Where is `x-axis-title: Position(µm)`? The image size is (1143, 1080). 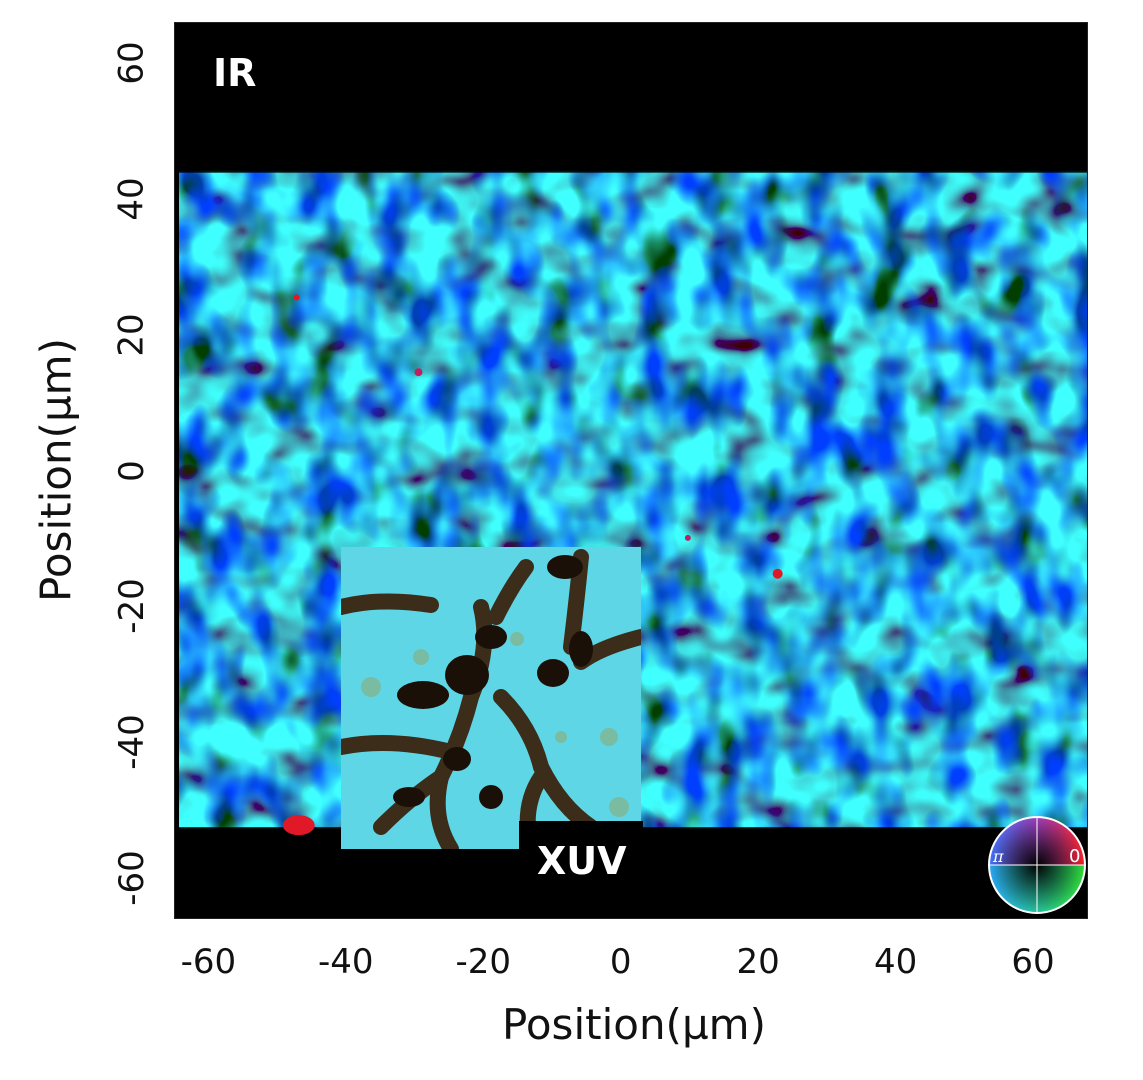 x-axis-title: Position(µm) is located at coordinates (634, 1024).